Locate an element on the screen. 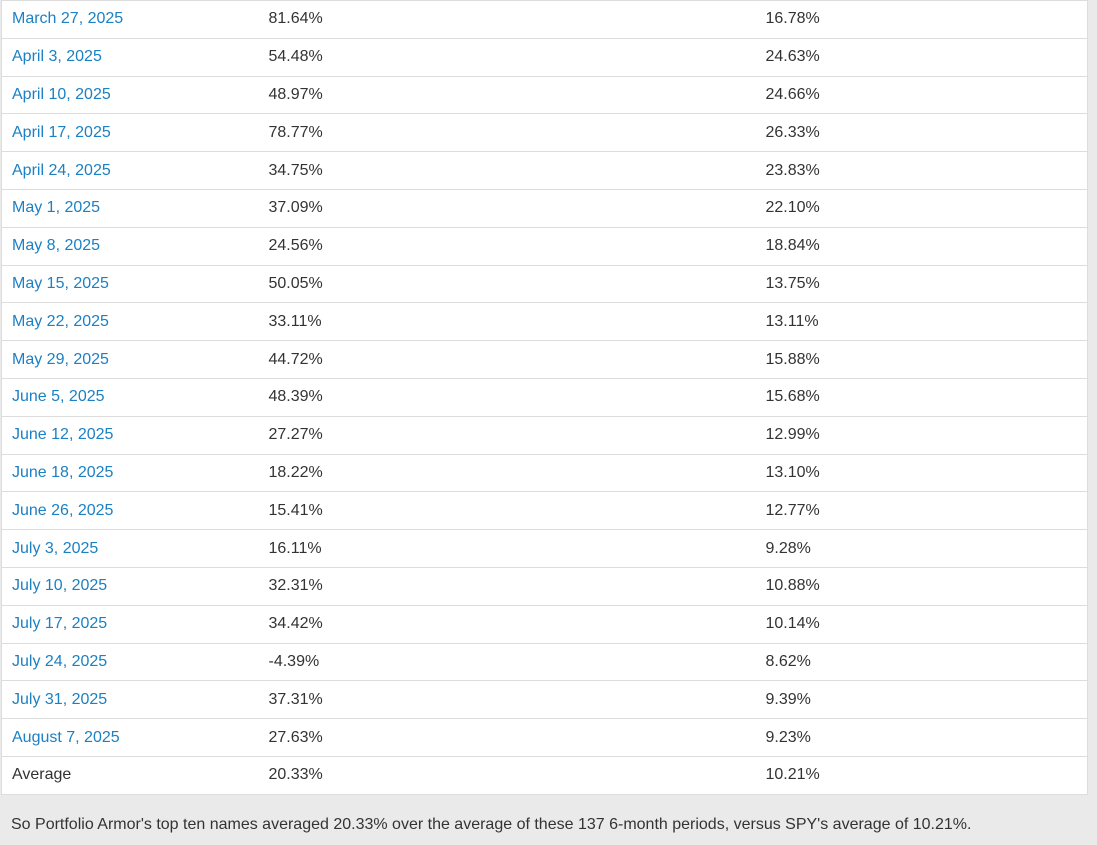  date-cell: April 3, 2025 is located at coordinates (130, 57).